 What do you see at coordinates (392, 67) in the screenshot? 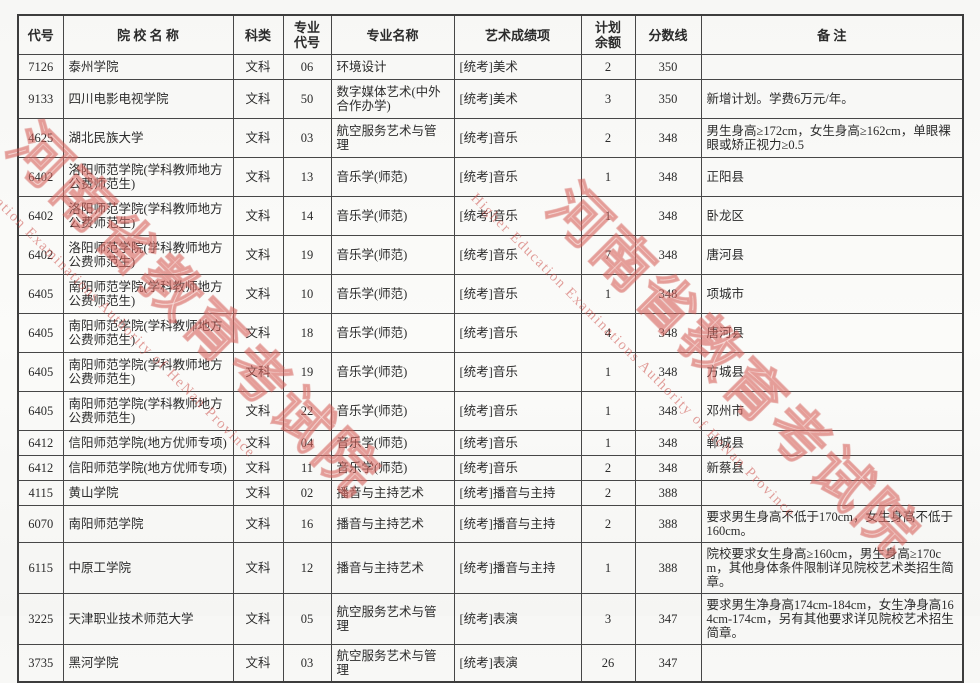
I see `cell-major: 环境设计` at bounding box center [392, 67].